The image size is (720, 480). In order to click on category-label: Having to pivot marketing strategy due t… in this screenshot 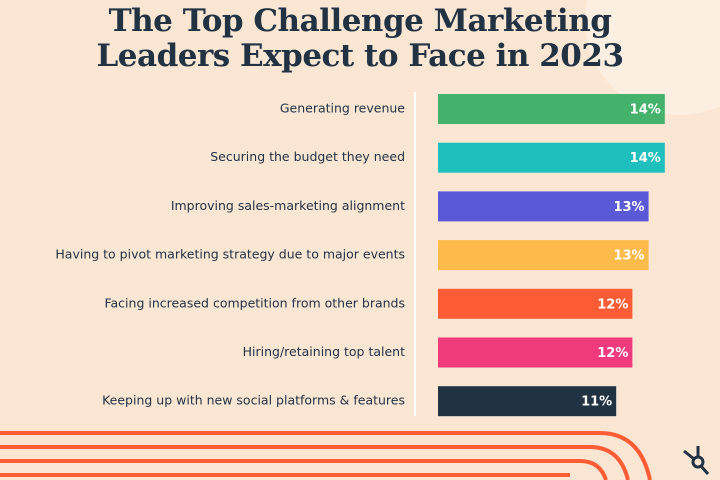, I will do `click(230, 254)`.